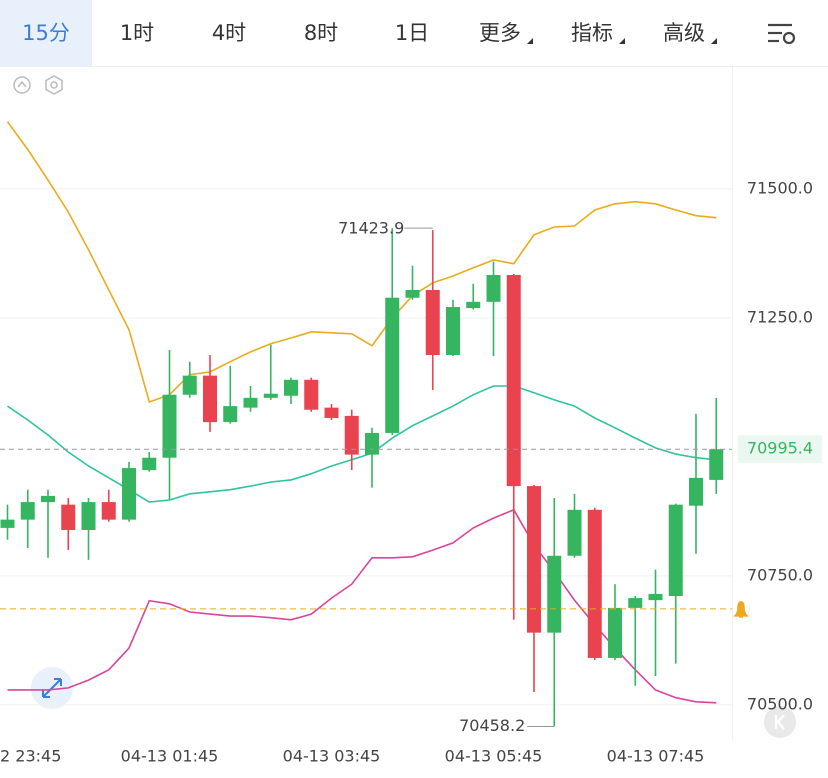 This screenshot has width=828, height=778. What do you see at coordinates (321, 33) in the screenshot?
I see `tab: 8时` at bounding box center [321, 33].